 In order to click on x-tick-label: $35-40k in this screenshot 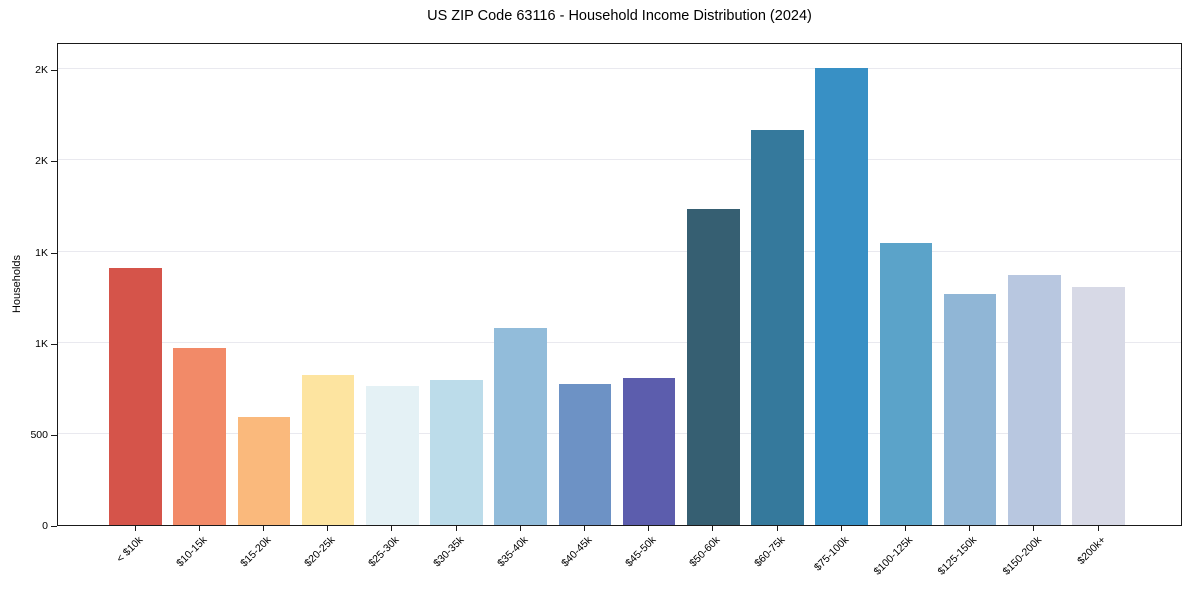, I will do `click(512, 552)`.